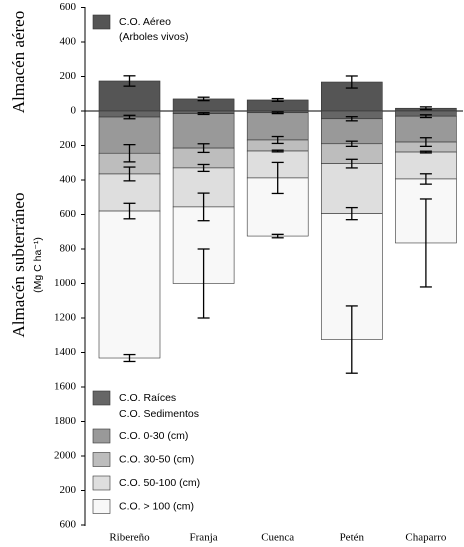  What do you see at coordinates (68, 249) in the screenshot?
I see `y-tick-label: 800` at bounding box center [68, 249].